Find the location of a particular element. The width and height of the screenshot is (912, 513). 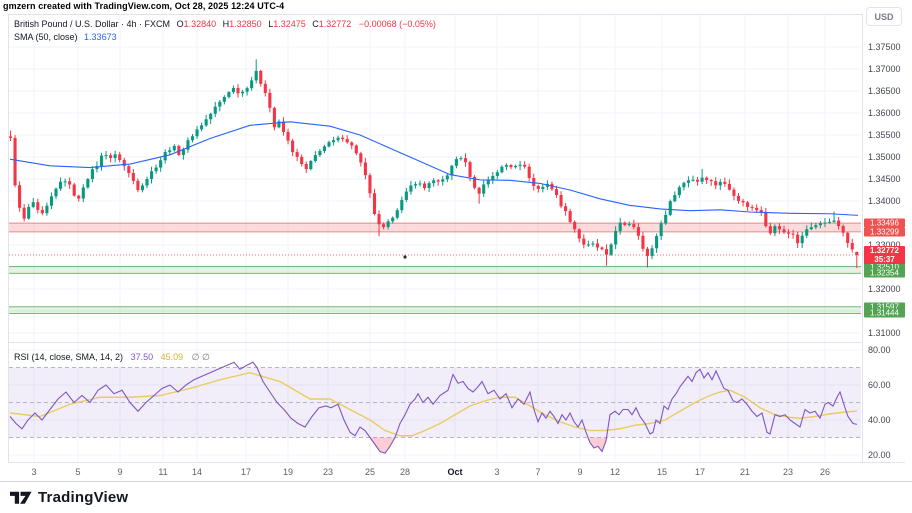

resistance-zone is located at coordinates (435, 227).